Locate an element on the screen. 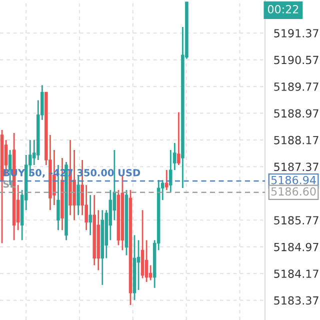 The width and height of the screenshot is (320, 320). y-tick-label: 5191.37 is located at coordinates (296, 33).